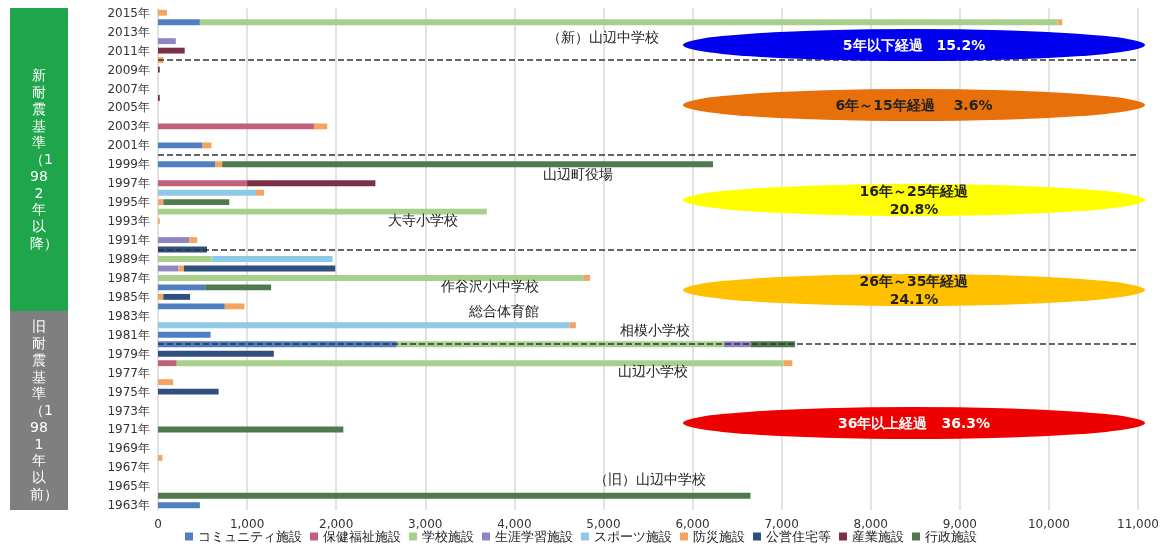 Image resolution: width=1162 pixels, height=550 pixels. I want to click on legend-label: 保健福祉施設, so click(362, 536).